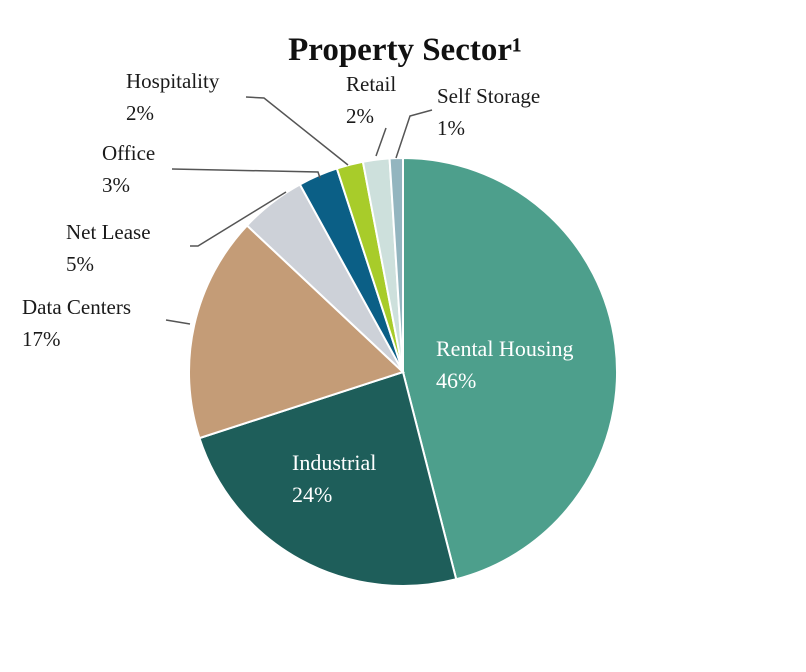 The width and height of the screenshot is (806, 672). I want to click on slice-value-hospitality: 2%, so click(140, 113).